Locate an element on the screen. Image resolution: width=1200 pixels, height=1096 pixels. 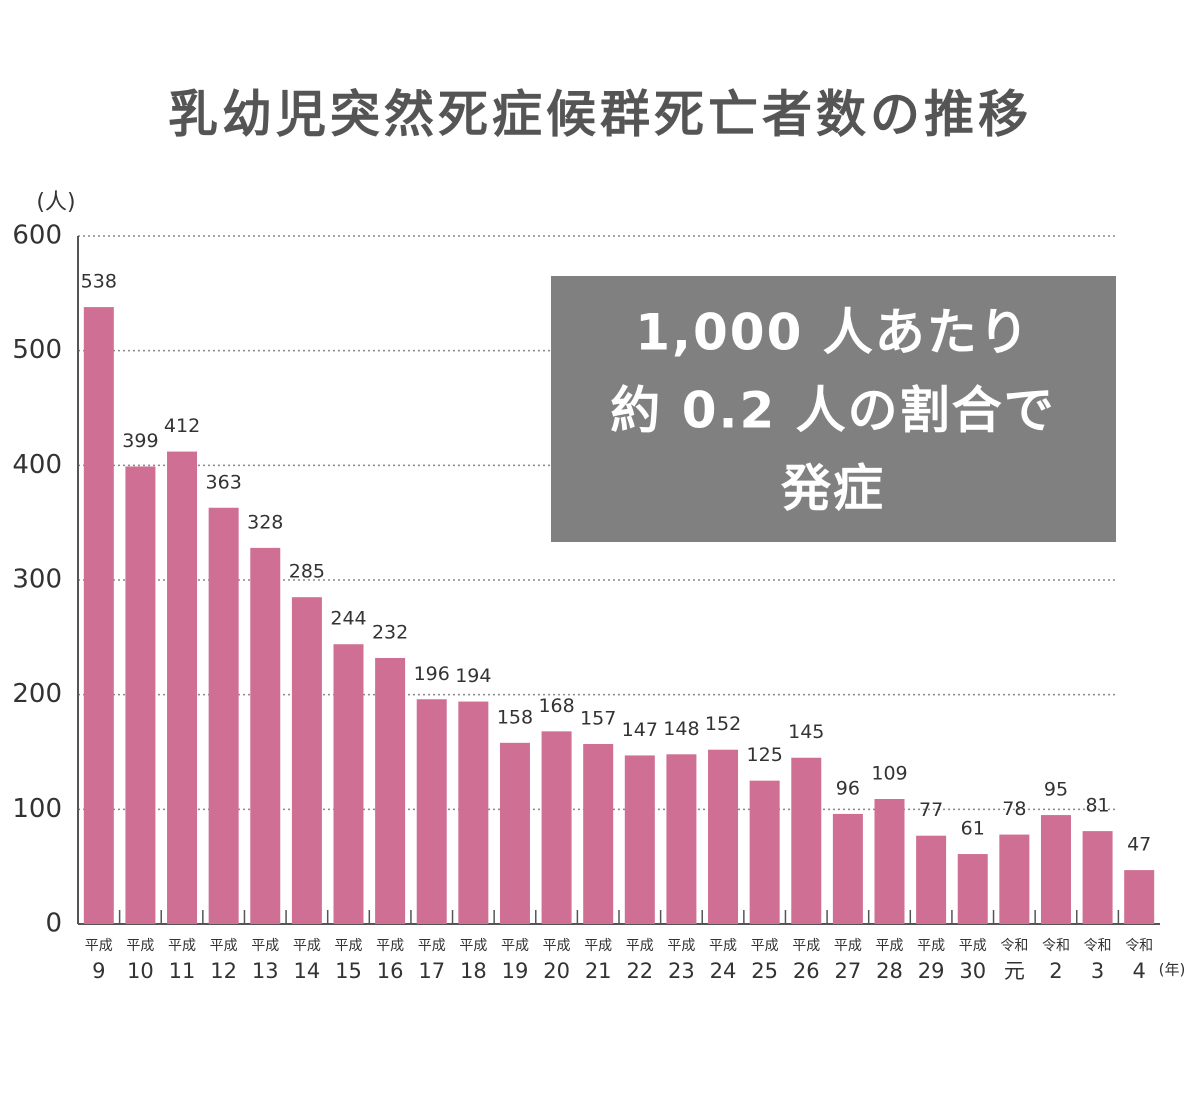
x-tick-label: 19 is located at coordinates (515, 971).